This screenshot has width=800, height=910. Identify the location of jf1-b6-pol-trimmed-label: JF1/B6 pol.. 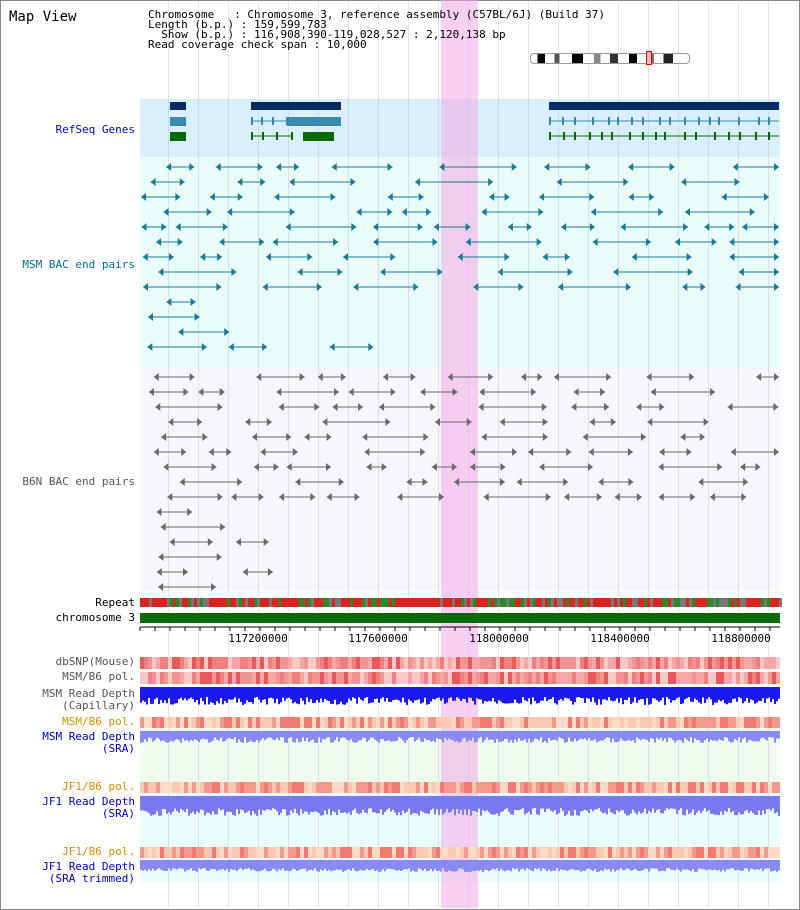
(98, 851).